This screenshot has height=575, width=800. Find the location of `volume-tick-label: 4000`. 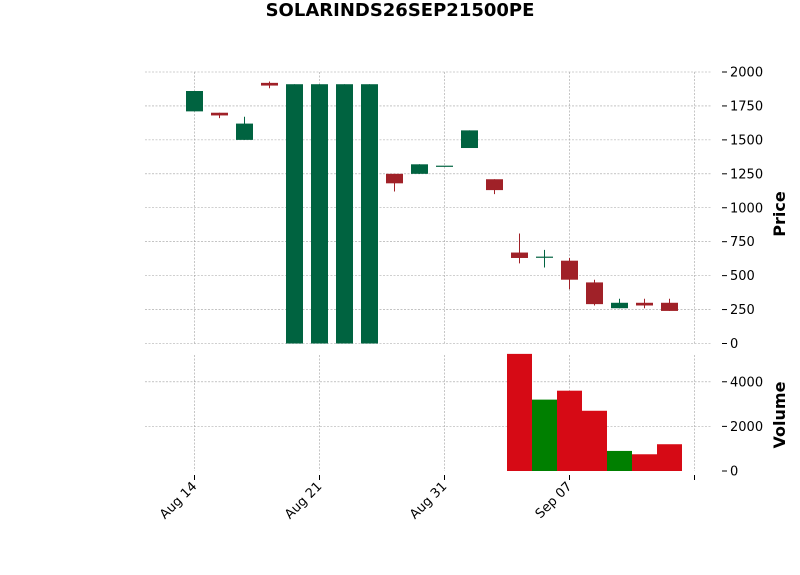

volume-tick-label: 4000 is located at coordinates (746, 382).